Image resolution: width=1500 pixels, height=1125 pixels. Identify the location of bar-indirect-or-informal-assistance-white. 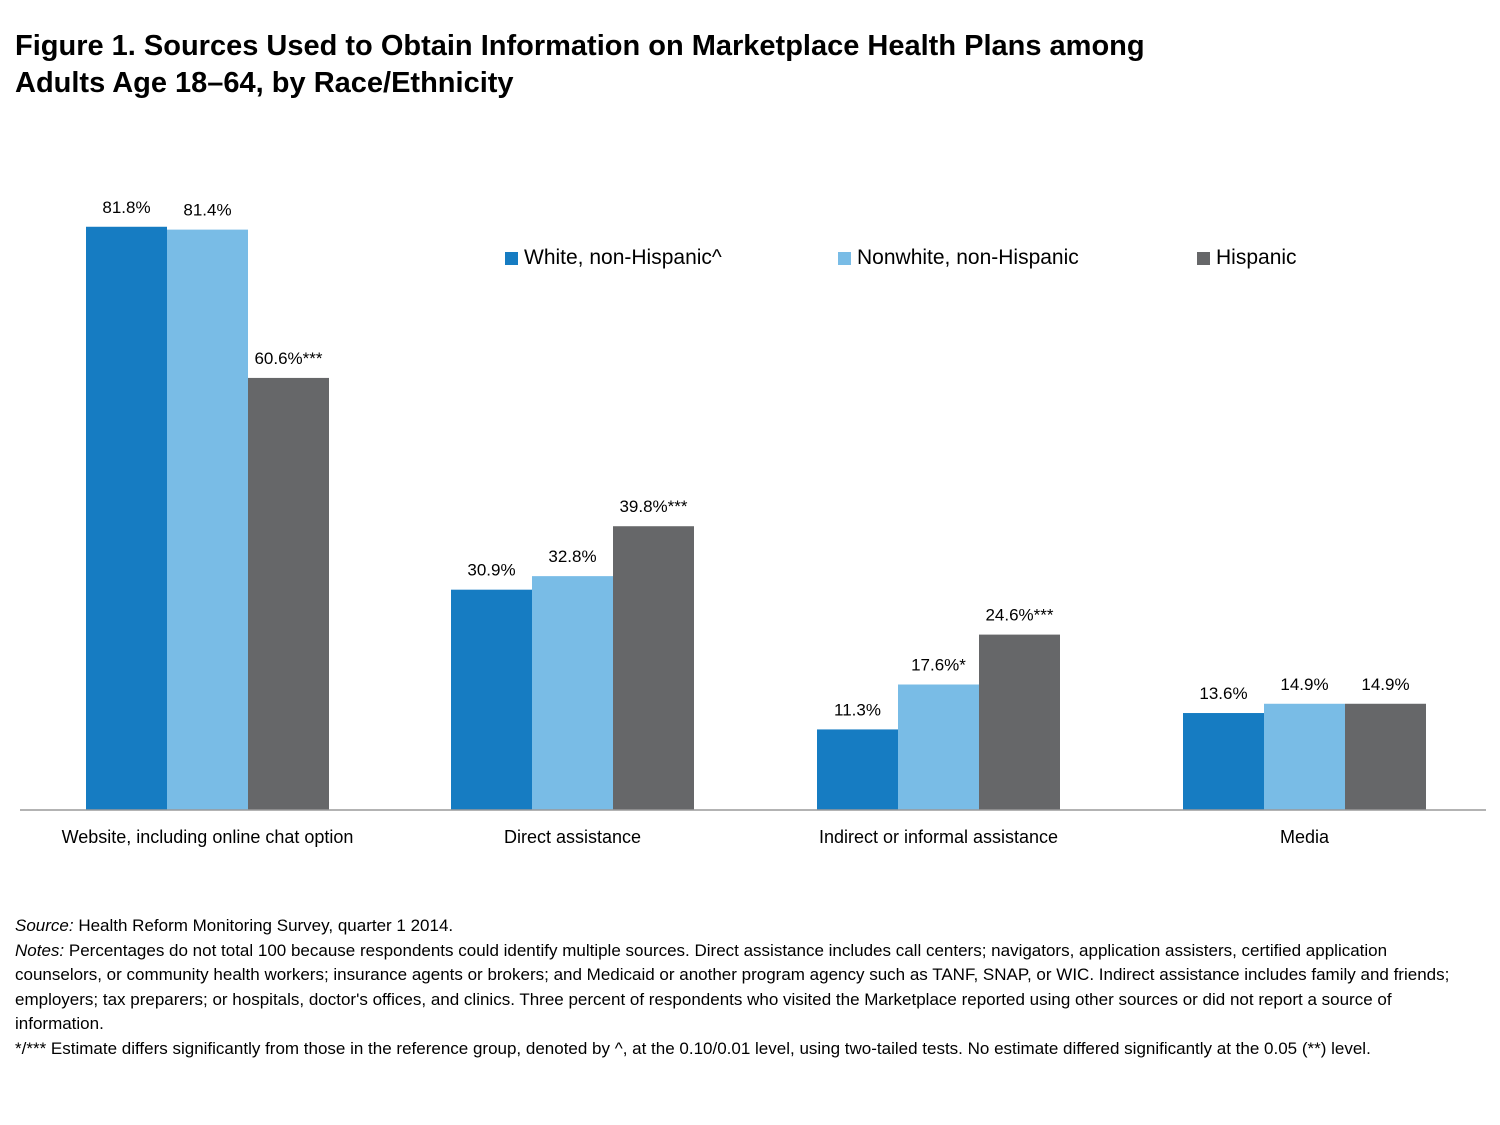
(857, 769).